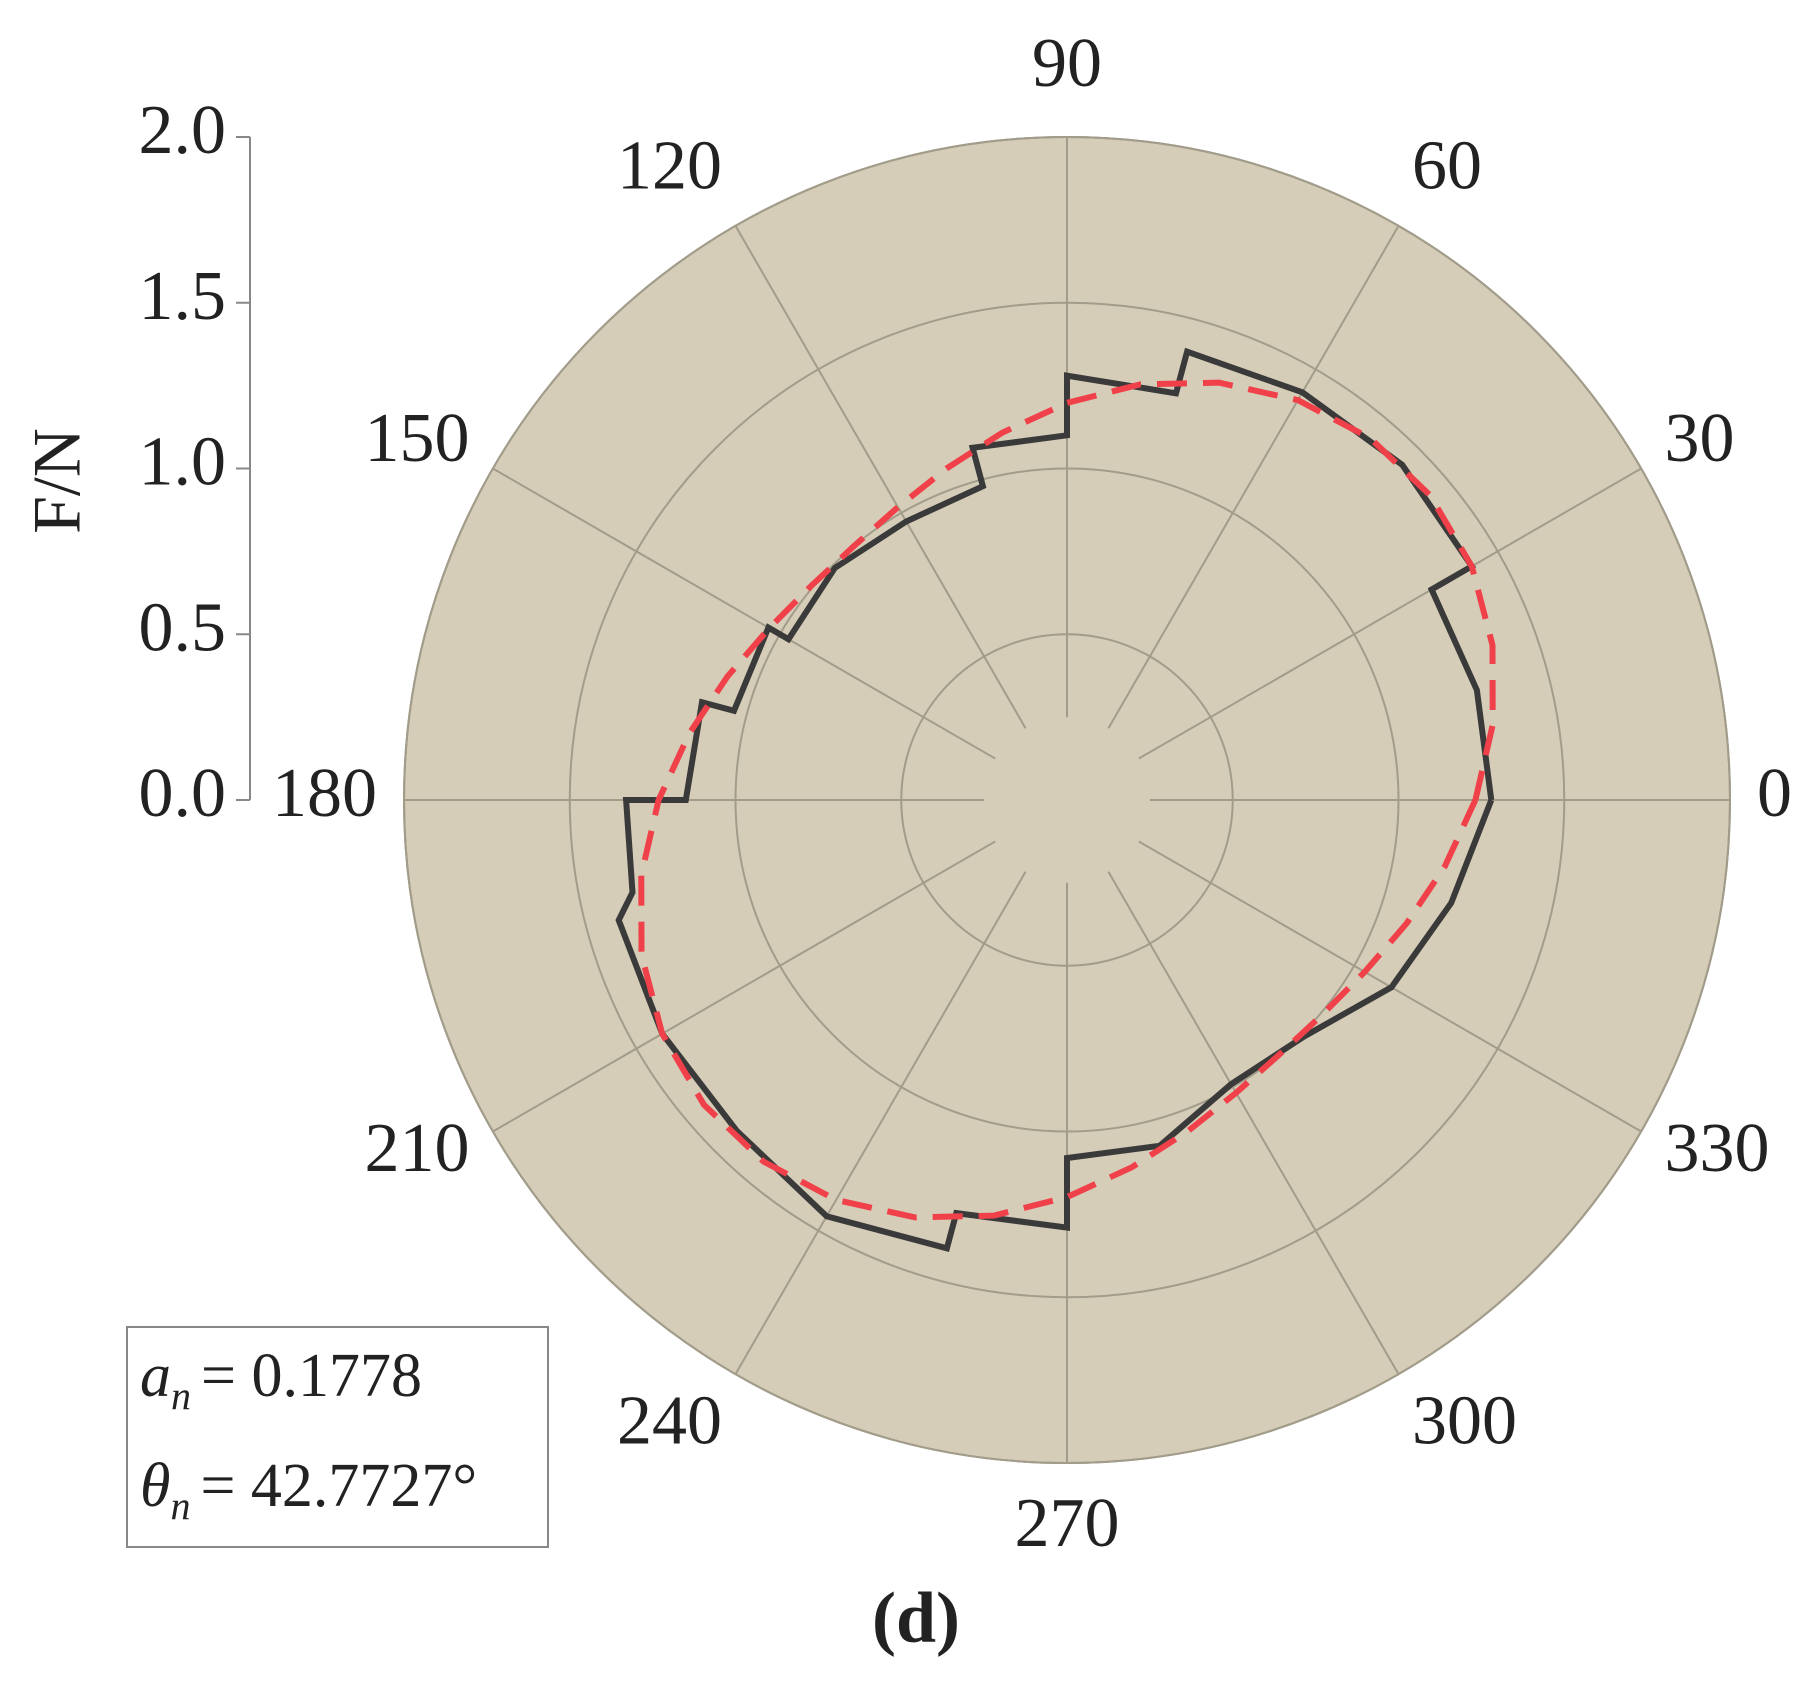 This screenshot has width=1814, height=1697. I want to click on radial-tick-label: 2.0, so click(183, 130).